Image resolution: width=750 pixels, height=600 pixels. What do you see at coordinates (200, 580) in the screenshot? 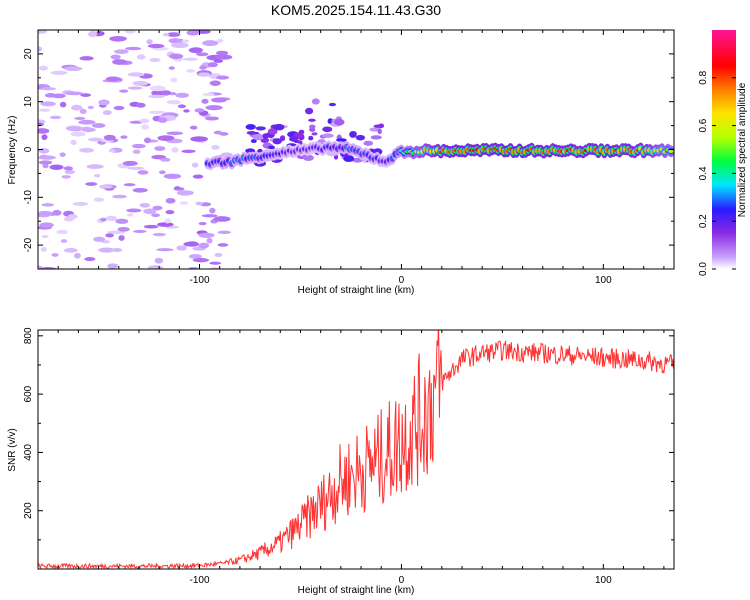
I see `snr-xtick-label: -100` at bounding box center [200, 580].